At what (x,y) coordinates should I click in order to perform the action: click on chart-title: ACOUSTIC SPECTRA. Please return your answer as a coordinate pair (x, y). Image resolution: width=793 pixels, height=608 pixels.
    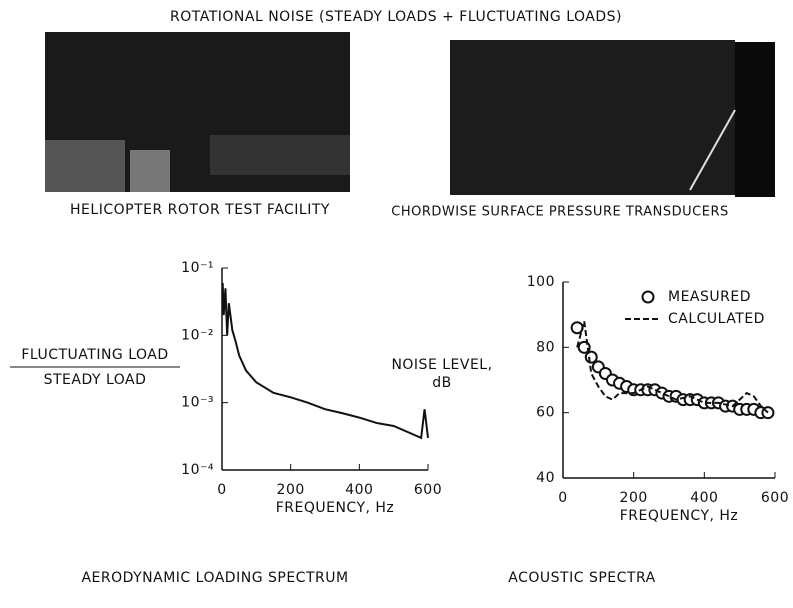
    Looking at the image, I should click on (581, 578).